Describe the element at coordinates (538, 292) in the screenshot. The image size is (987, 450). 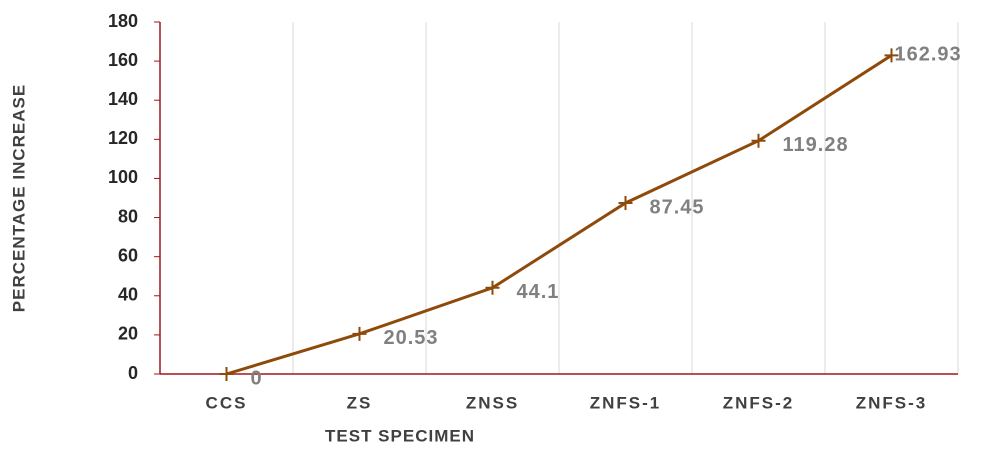
I see `data-label: 44.1` at that location.